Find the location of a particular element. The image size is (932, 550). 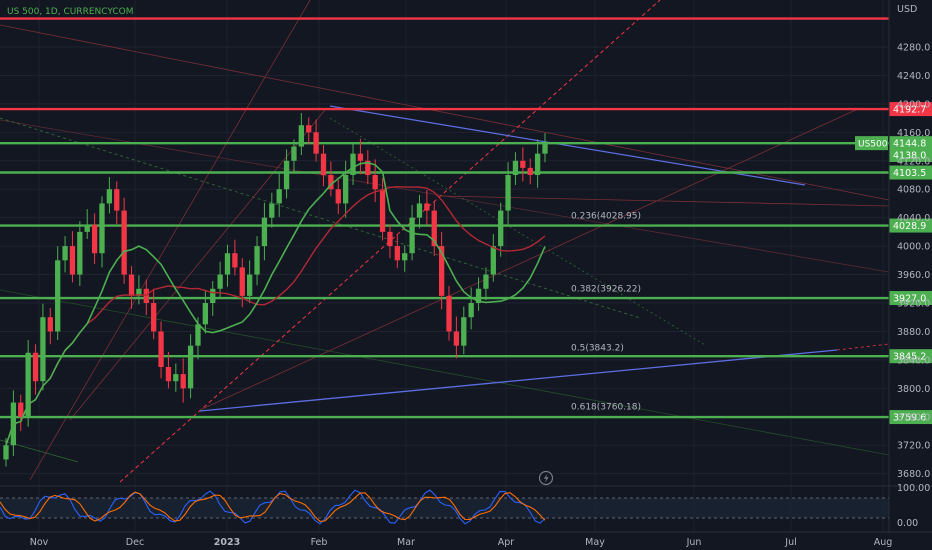

price-tick: 3800.0 is located at coordinates (913, 389).